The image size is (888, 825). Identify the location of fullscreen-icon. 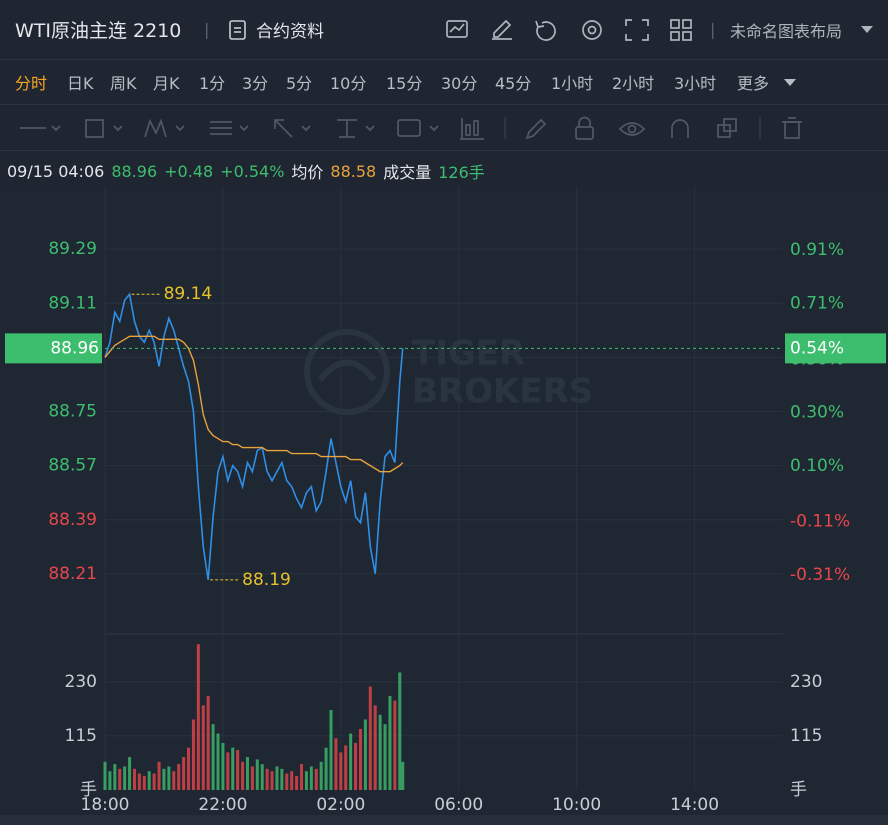
(637, 30).